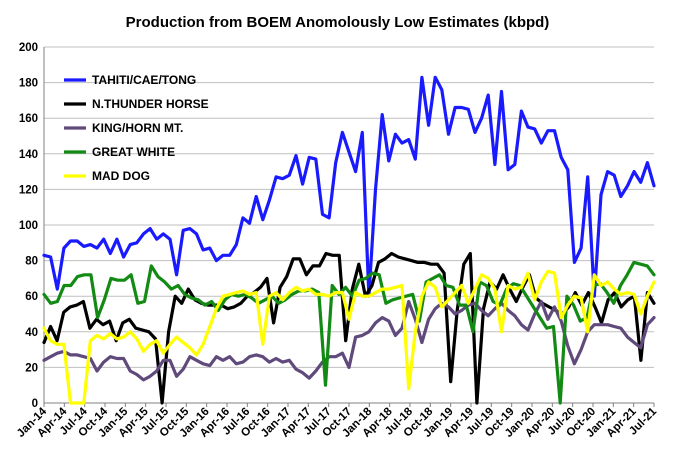 This screenshot has width=675, height=460. I want to click on y-tick-label: 160, so click(28, 119).